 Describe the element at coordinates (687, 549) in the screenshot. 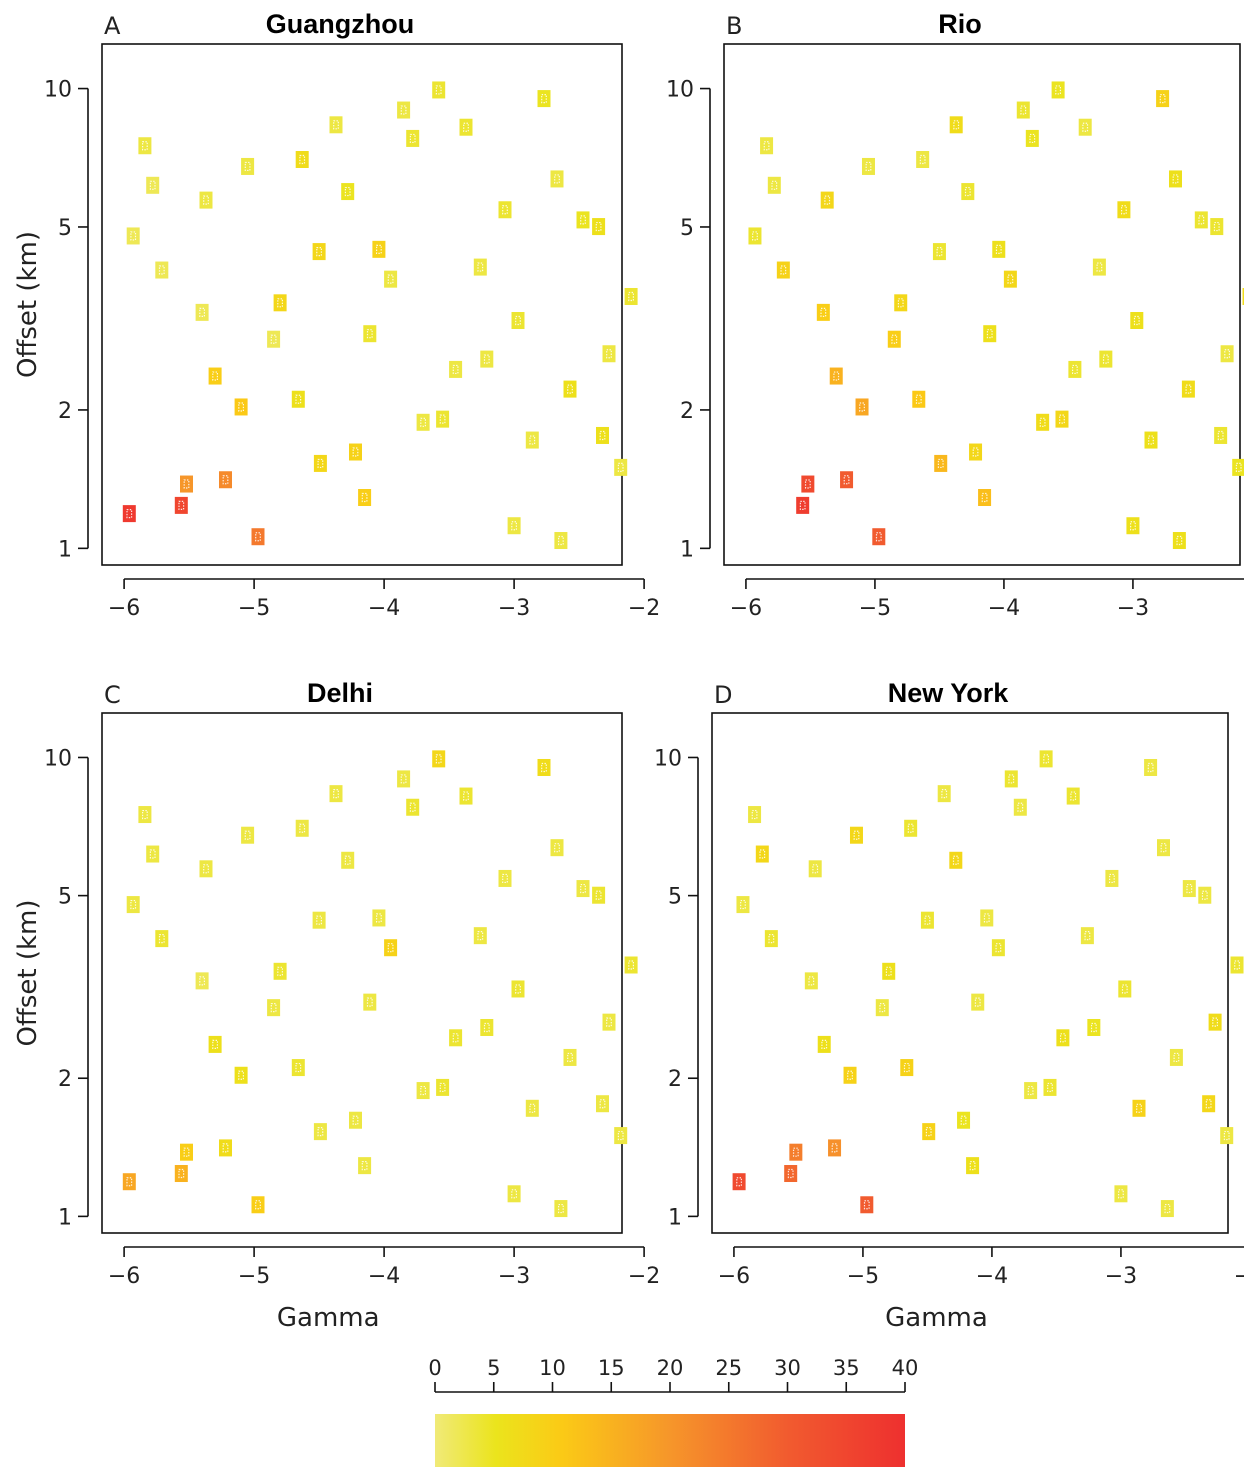

I see `y-tick-label: 1` at that location.